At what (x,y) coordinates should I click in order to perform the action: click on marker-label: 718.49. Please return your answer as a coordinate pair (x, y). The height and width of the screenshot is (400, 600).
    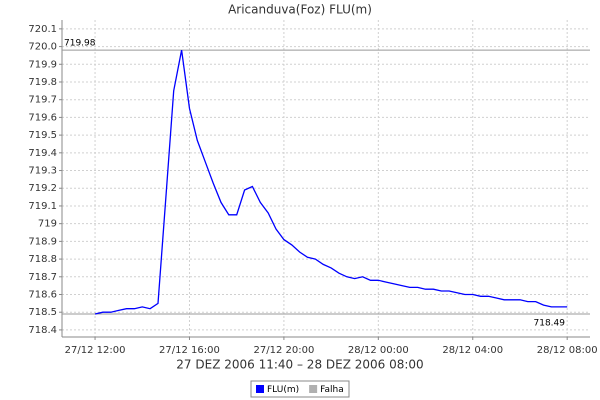
    Looking at the image, I should click on (550, 323).